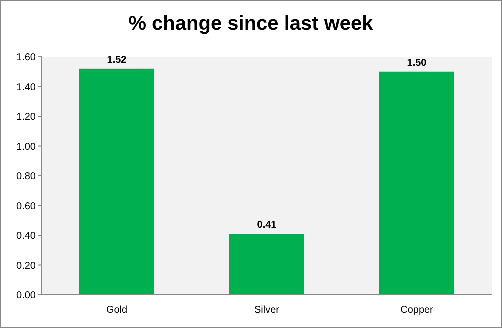 The image size is (502, 328). Describe the element at coordinates (26, 177) in the screenshot. I see `y-tick-label: 0.80` at that location.